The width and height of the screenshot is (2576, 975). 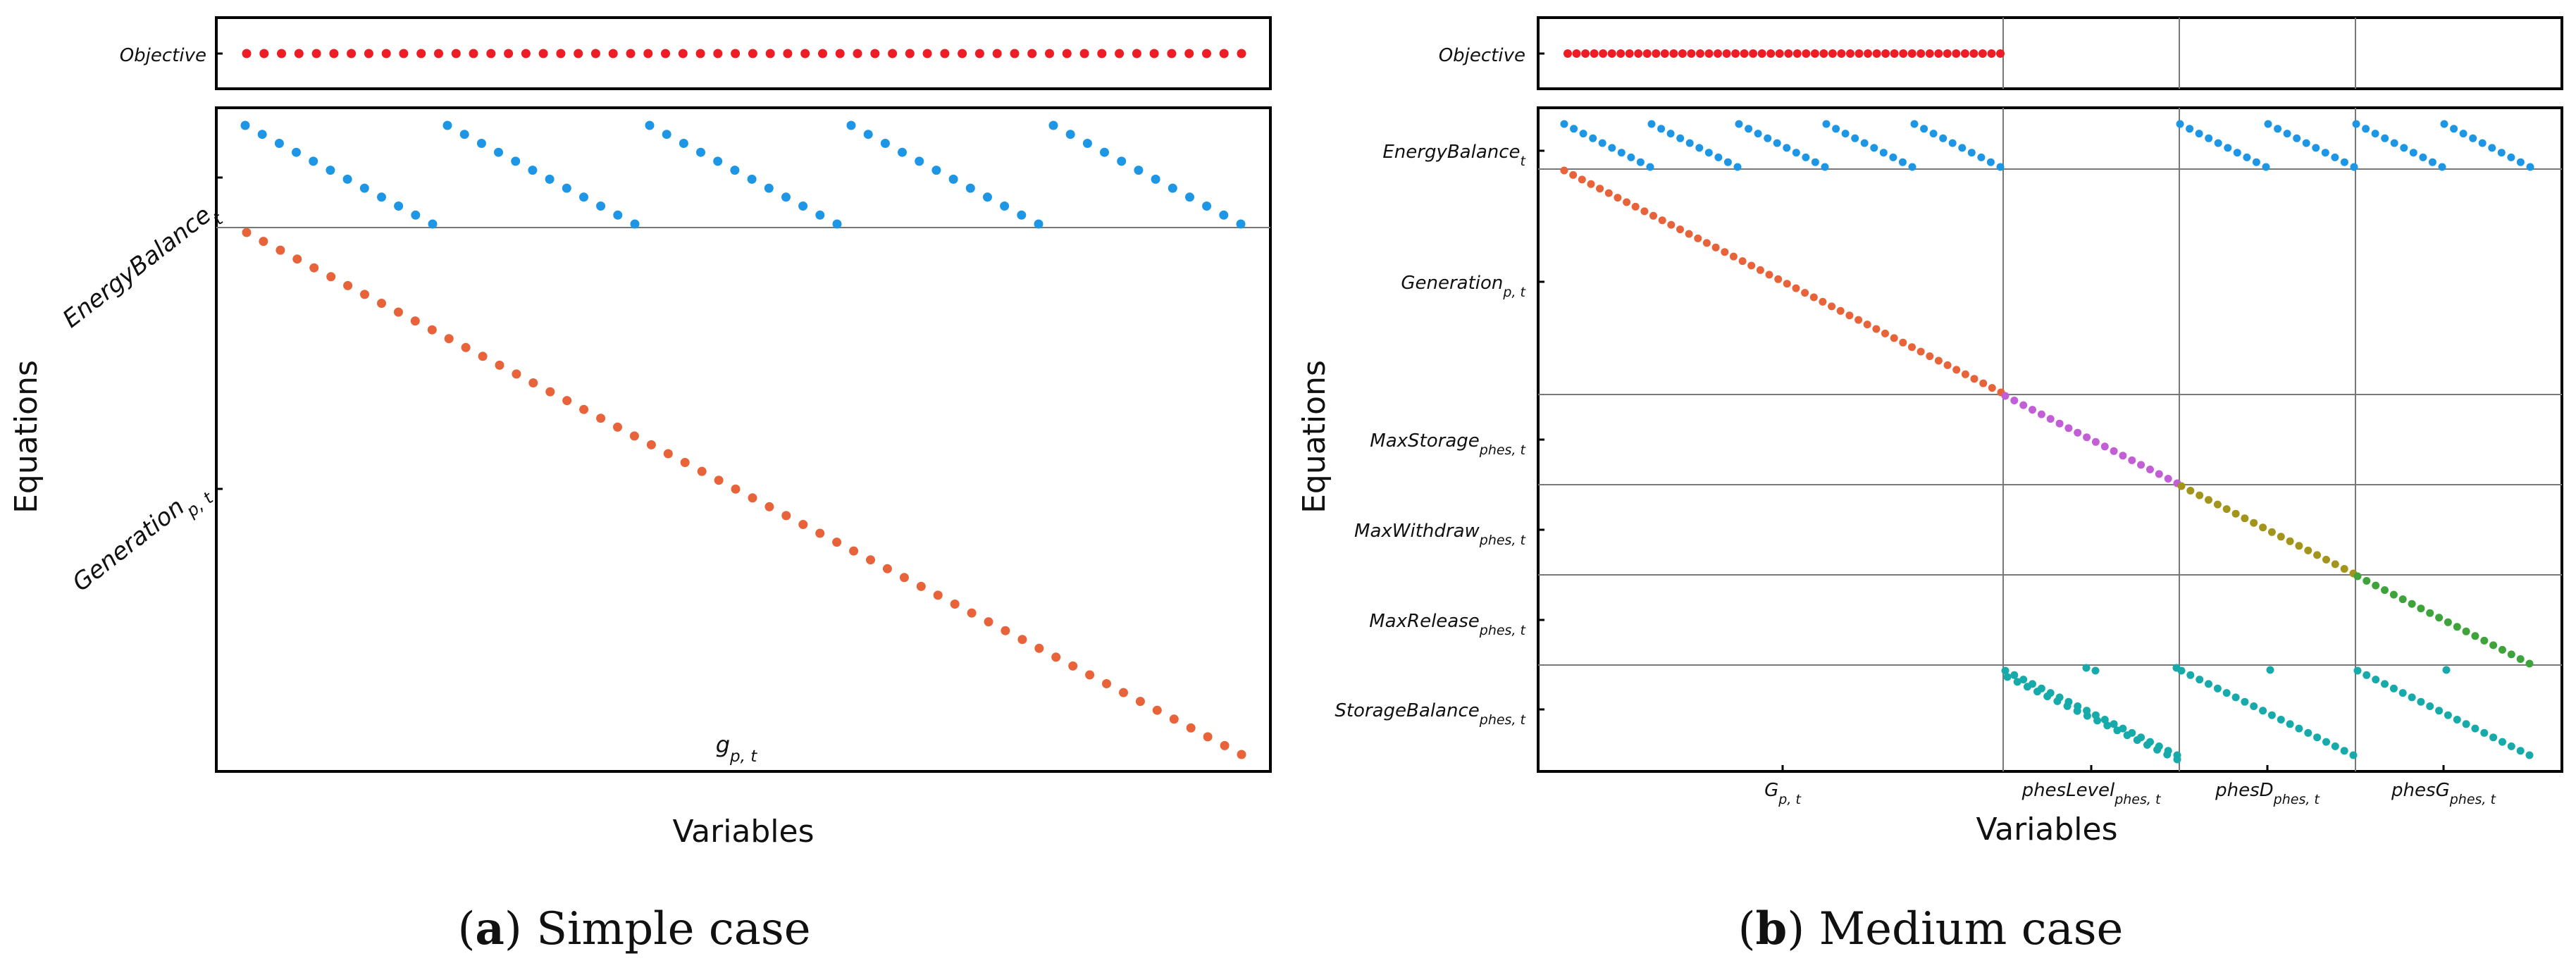 I want to click on xlabel-group-b-0-text: G, so click(x=1771, y=791).